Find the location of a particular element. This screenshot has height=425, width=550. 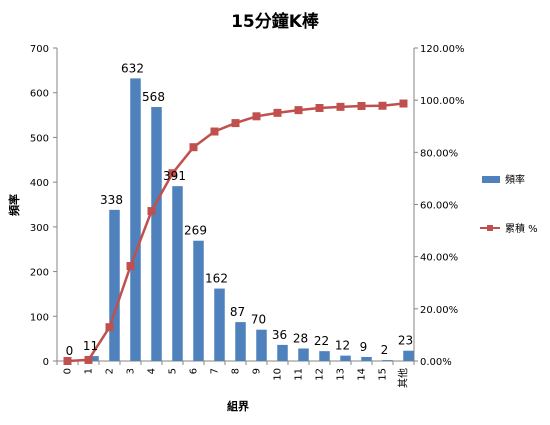

x-tick-label: 9 is located at coordinates (257, 371).